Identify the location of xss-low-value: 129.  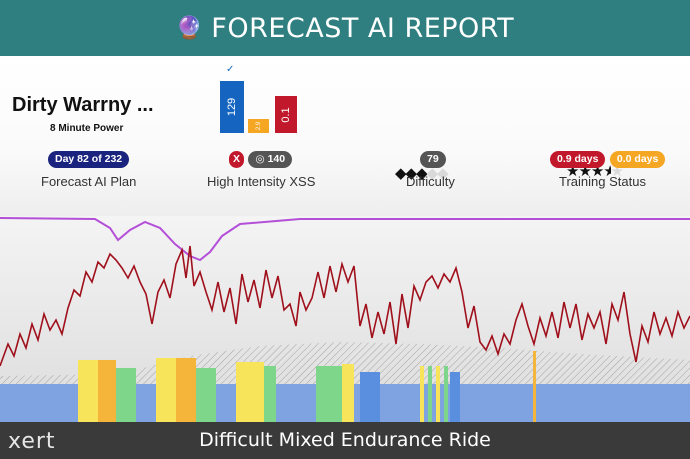
(232, 107).